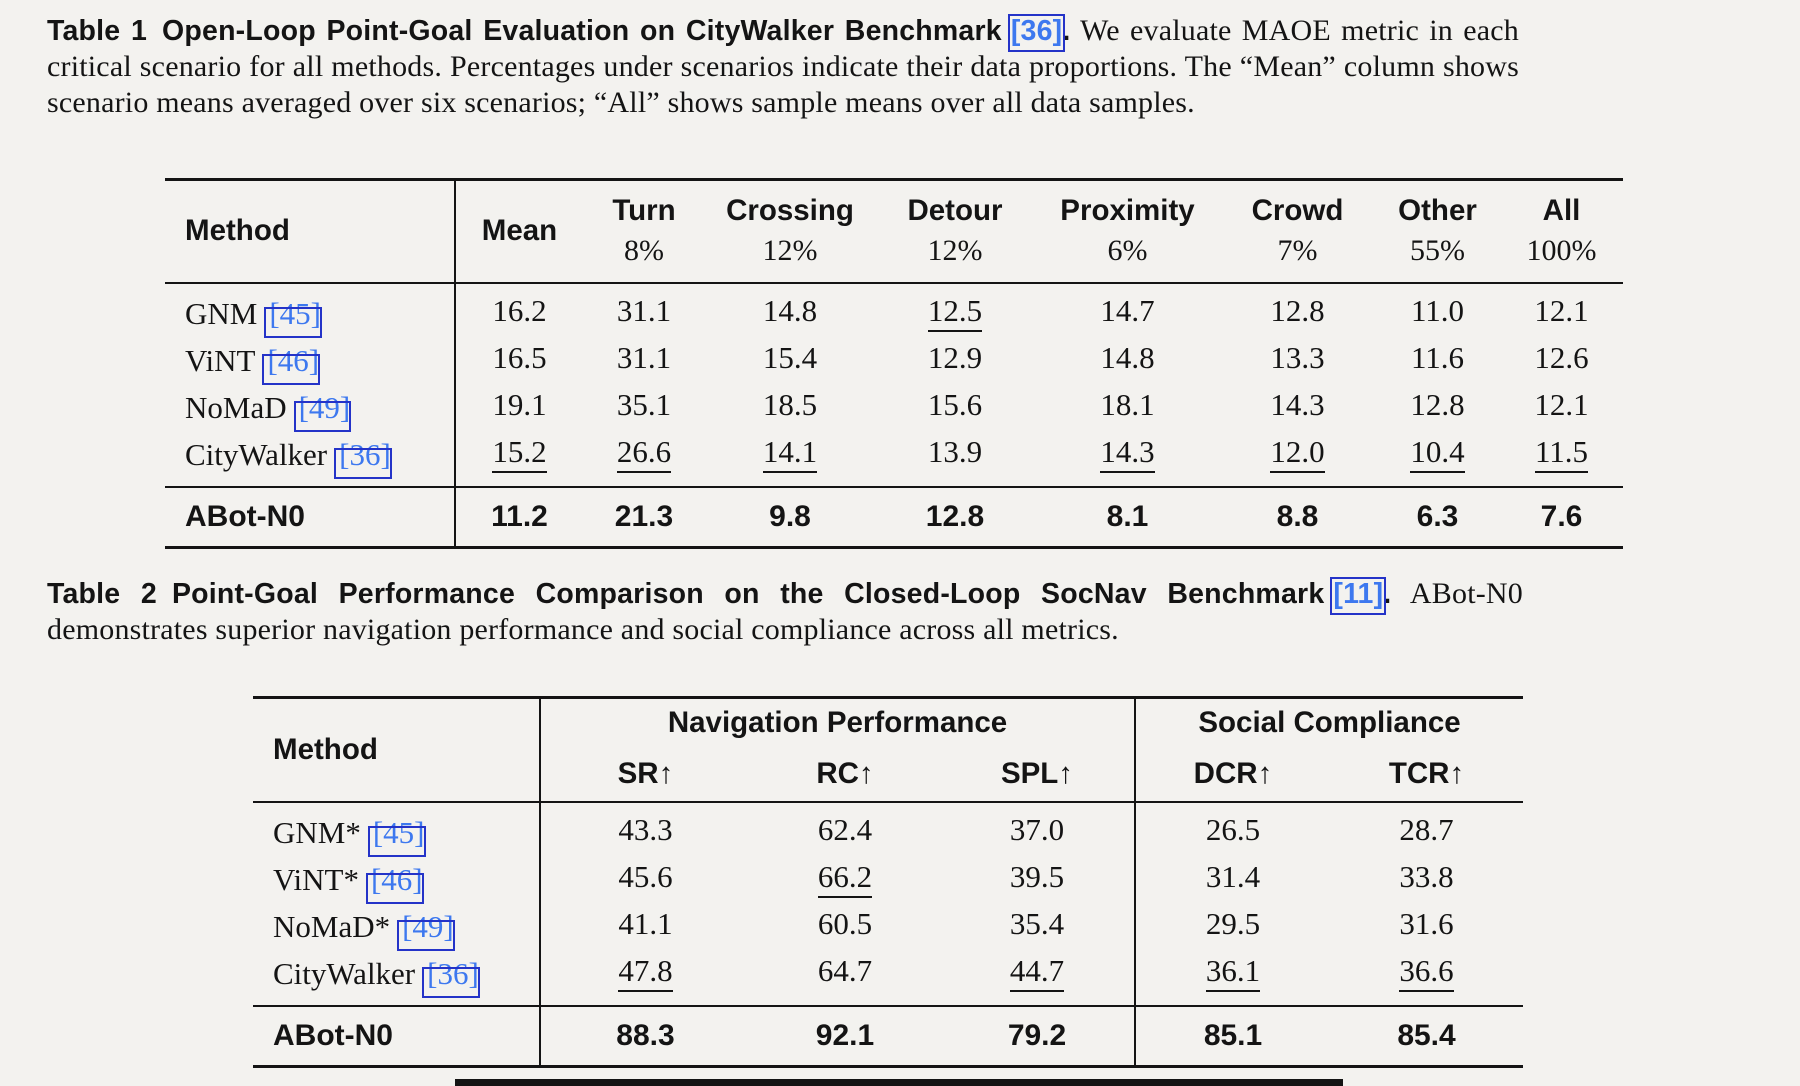  I want to click on method-cell: NoMaD* [49], so click(364, 929).